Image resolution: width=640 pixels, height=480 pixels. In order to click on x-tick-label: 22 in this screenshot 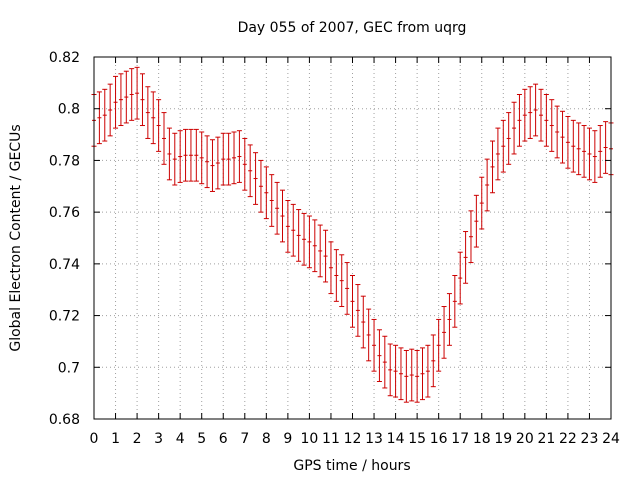, I will do `click(568, 439)`.